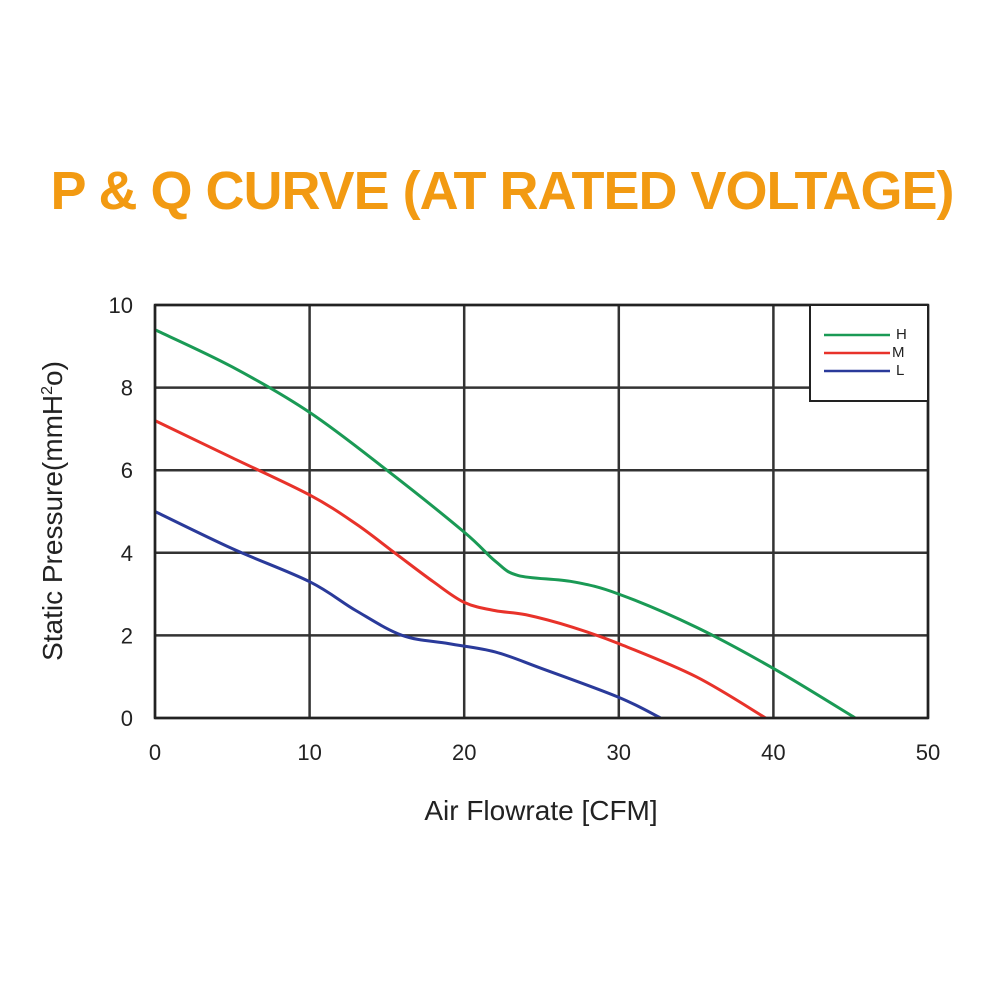 The width and height of the screenshot is (1004, 1004). Describe the element at coordinates (121, 305) in the screenshot. I see `y-tick-label: 10` at that location.